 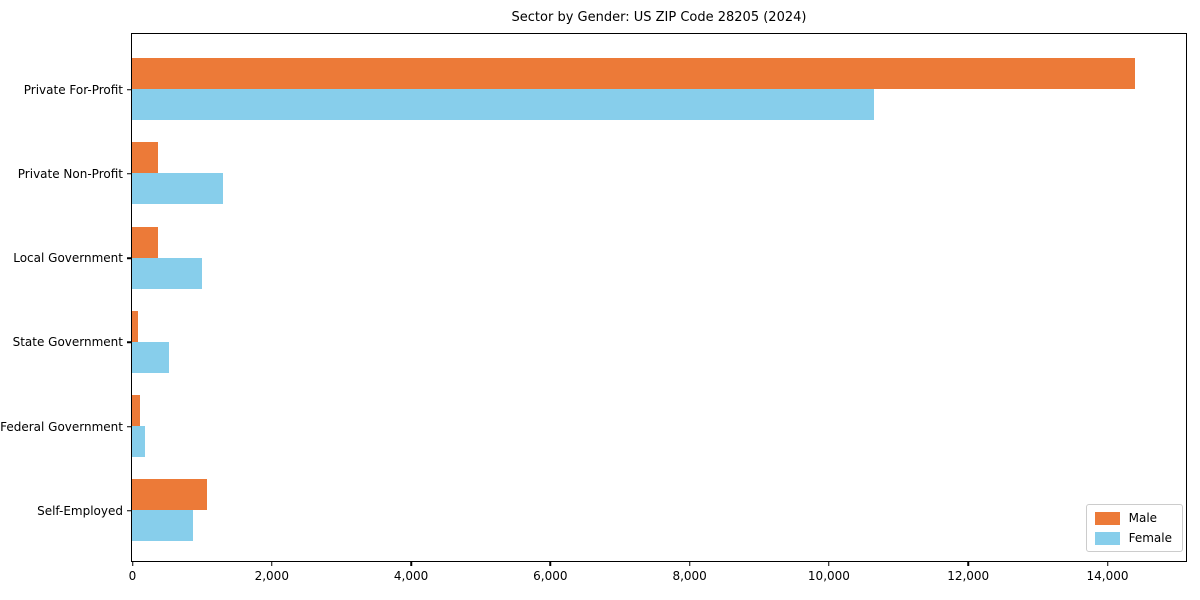 I want to click on legend-item-female: Female, so click(x=1133, y=538).